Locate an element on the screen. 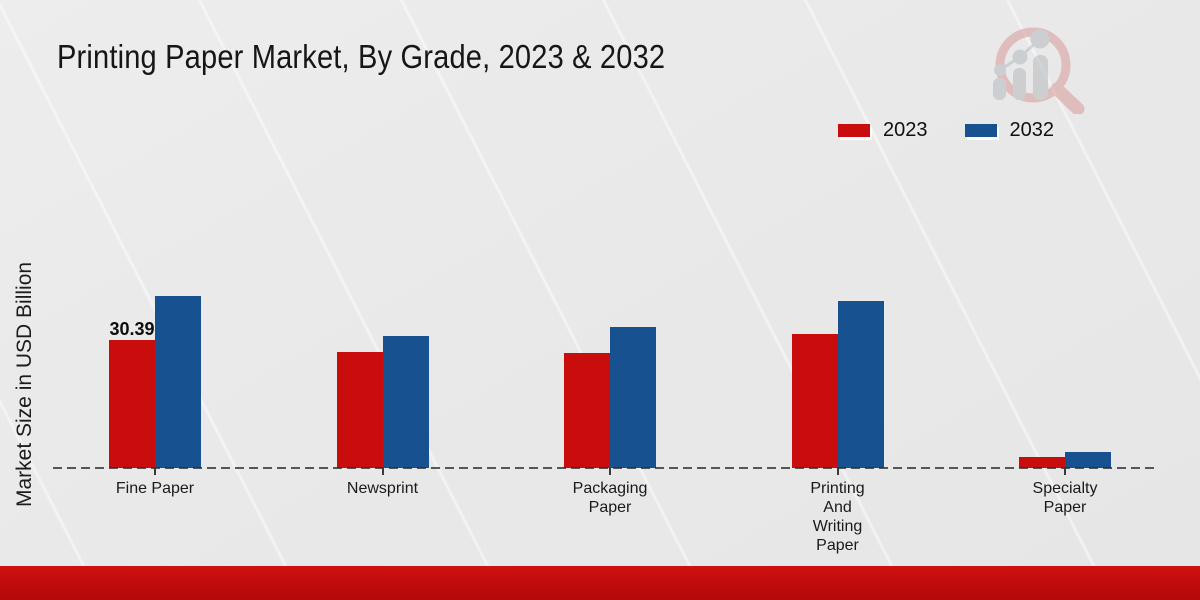 This screenshot has height=600, width=1200. bar-2023-newsprint is located at coordinates (359, 410).